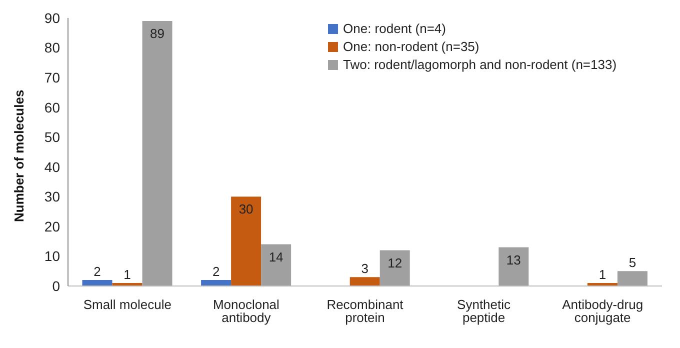 The height and width of the screenshot is (348, 680). I want to click on data-label: 5, so click(632, 262).